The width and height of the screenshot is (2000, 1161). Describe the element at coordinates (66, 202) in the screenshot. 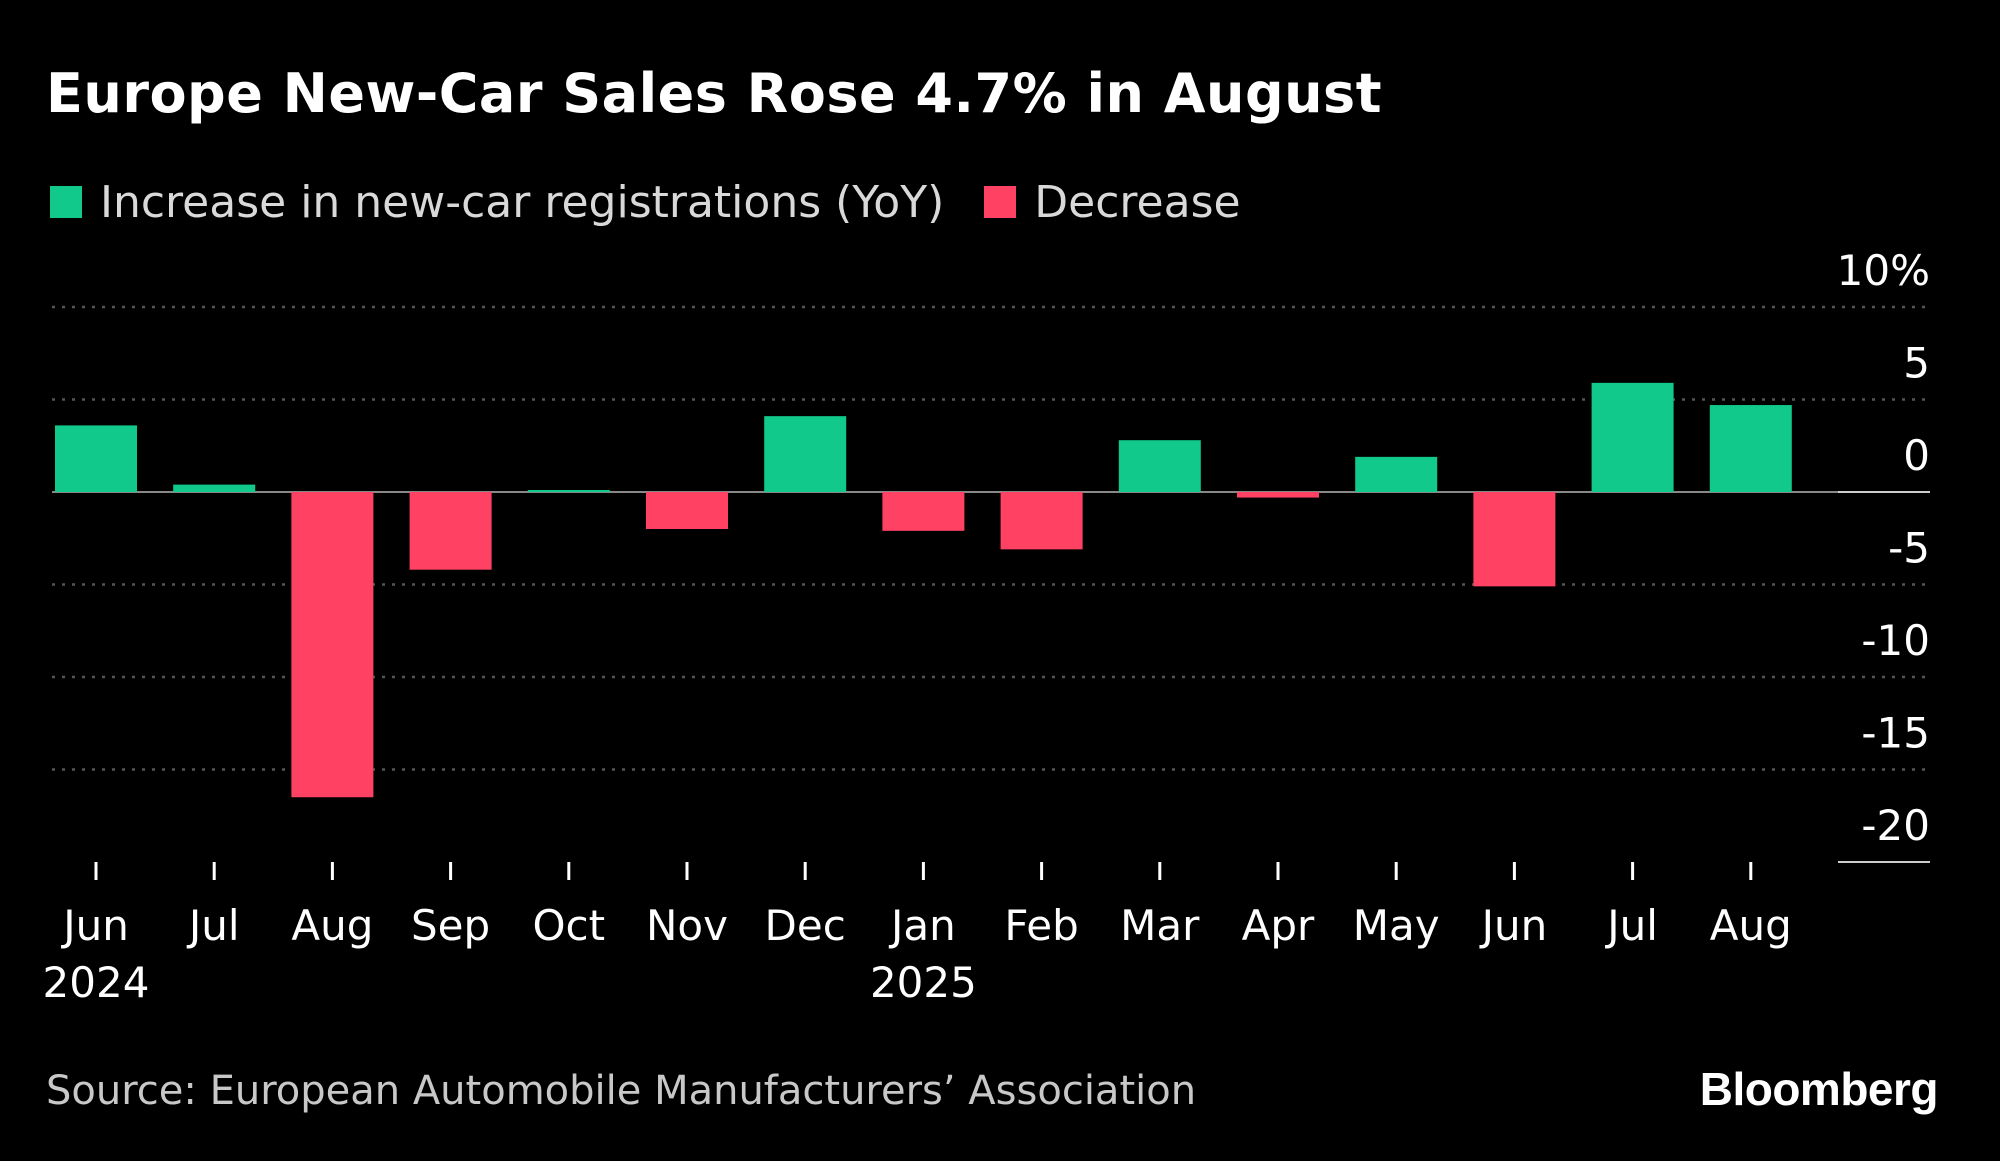

I see `legend-swatch-increase` at that location.